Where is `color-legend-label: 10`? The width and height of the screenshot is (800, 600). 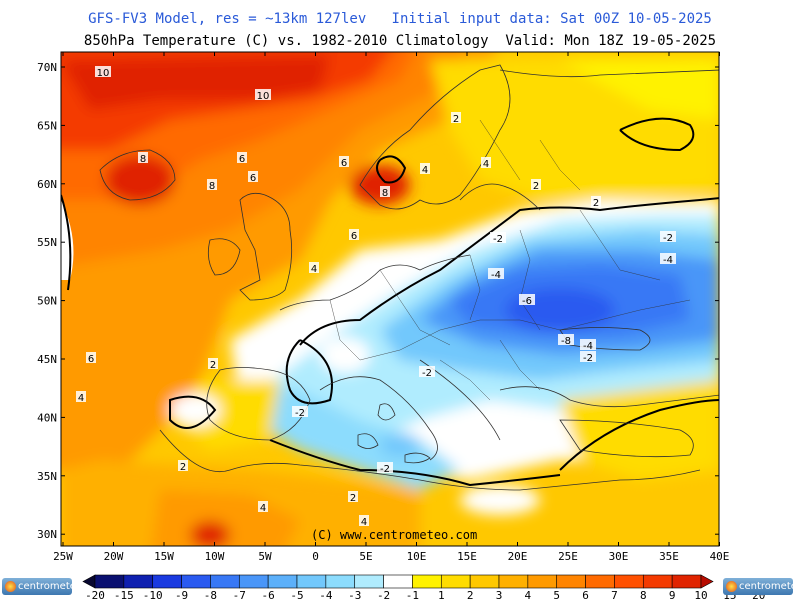 color-legend-label: 10 is located at coordinates (700, 594).